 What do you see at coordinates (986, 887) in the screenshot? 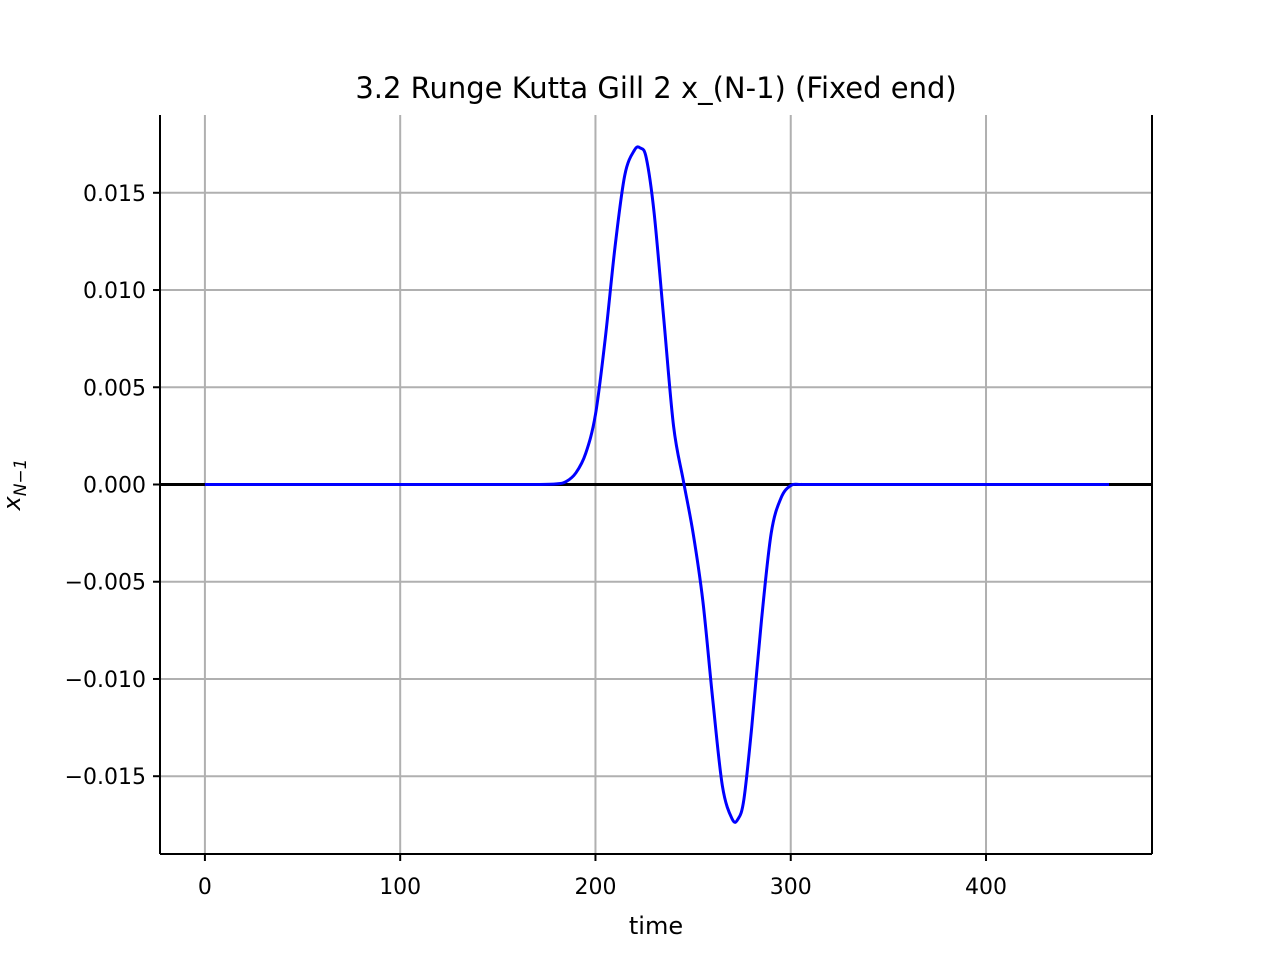
I see `x-tick-label: 400` at bounding box center [986, 887].